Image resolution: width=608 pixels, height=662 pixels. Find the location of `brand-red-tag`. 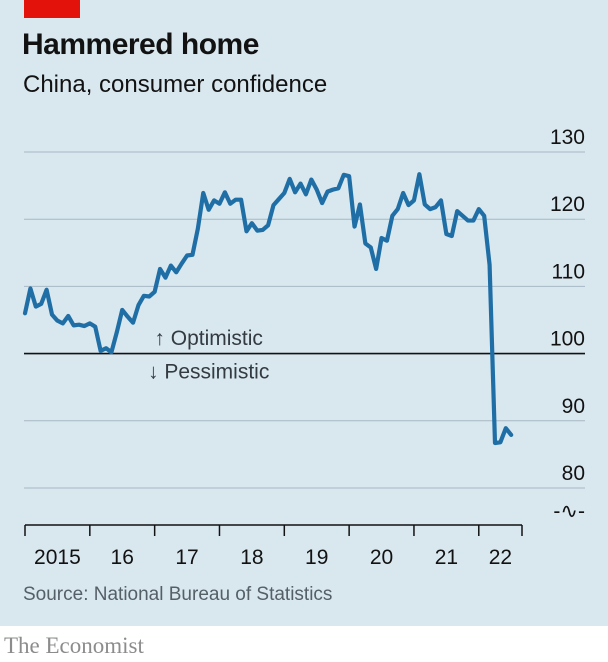

brand-red-tag is located at coordinates (52, 9).